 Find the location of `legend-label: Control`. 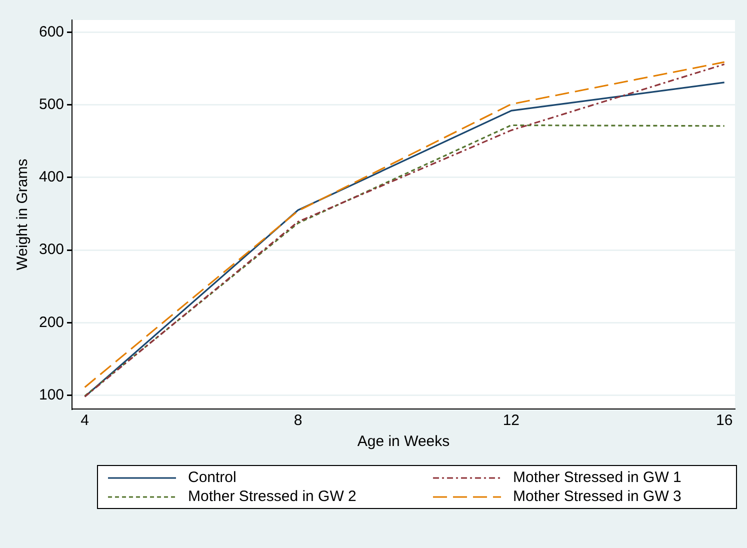

legend-label: Control is located at coordinates (212, 477).